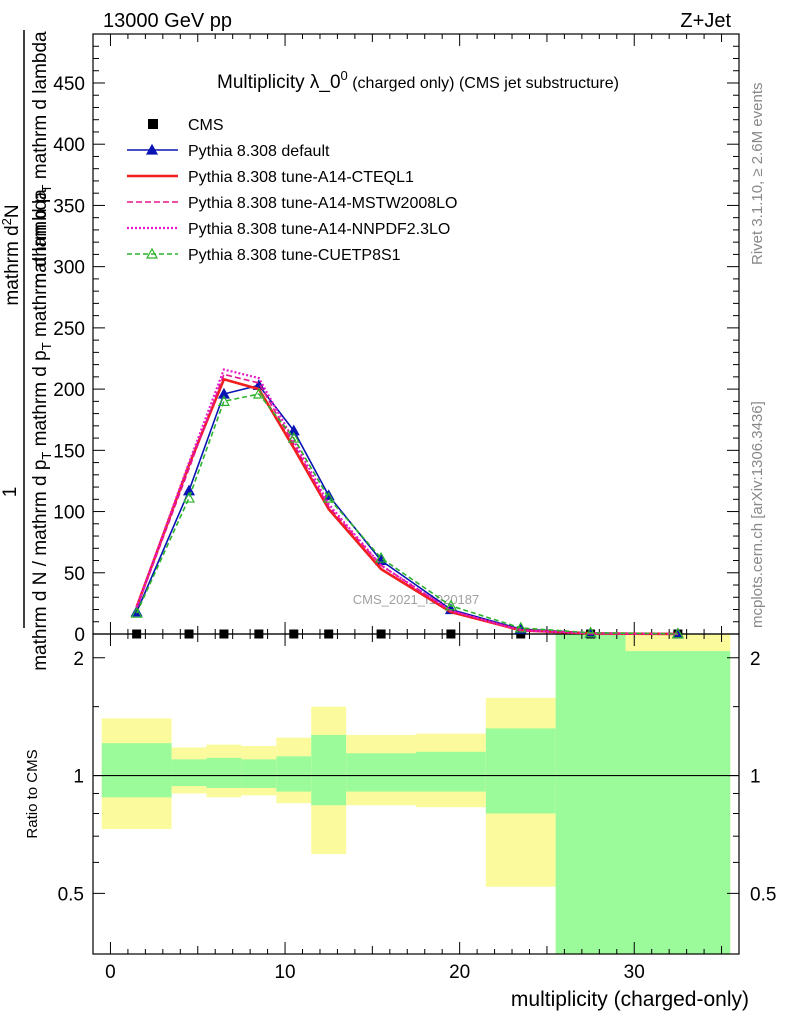 The height and width of the screenshot is (1024, 786). Describe the element at coordinates (71, 894) in the screenshot. I see `ratio-tick-label: 0.5` at that location.